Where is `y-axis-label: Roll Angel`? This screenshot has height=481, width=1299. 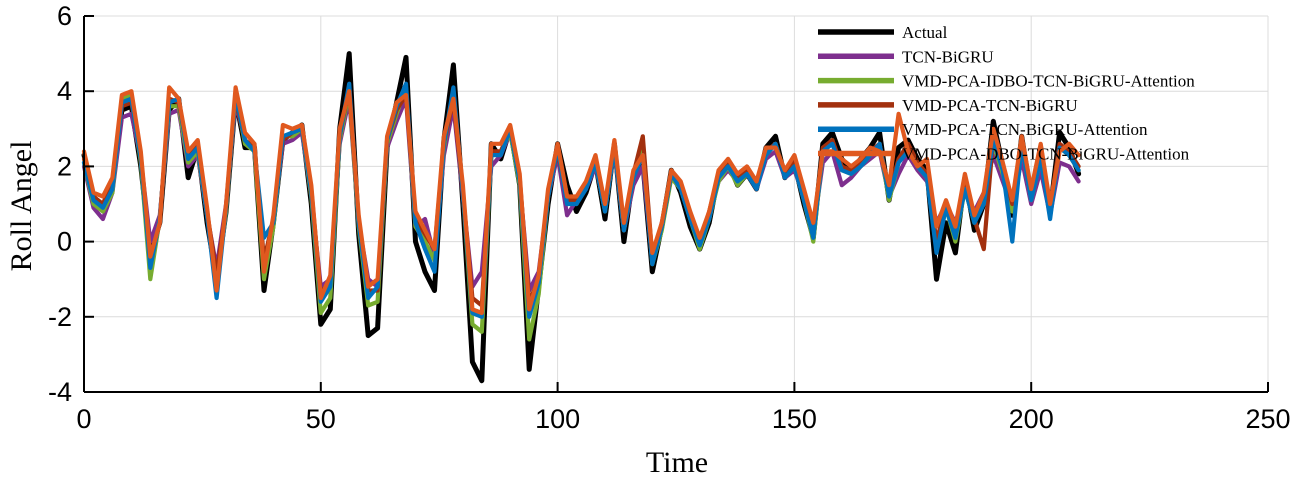 y-axis-label: Roll Angel is located at coordinates (21, 206).